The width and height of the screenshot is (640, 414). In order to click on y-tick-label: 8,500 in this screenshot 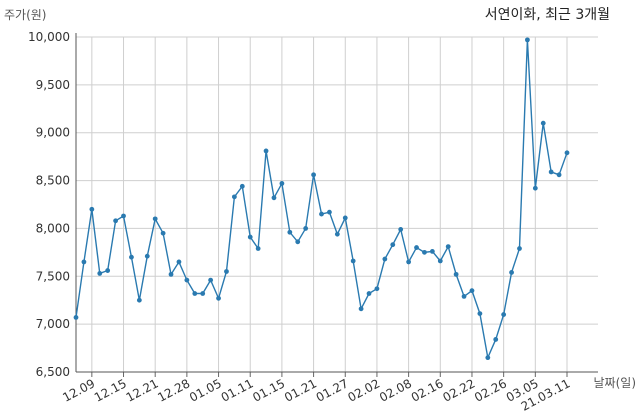, I will do `click(53, 181)`.